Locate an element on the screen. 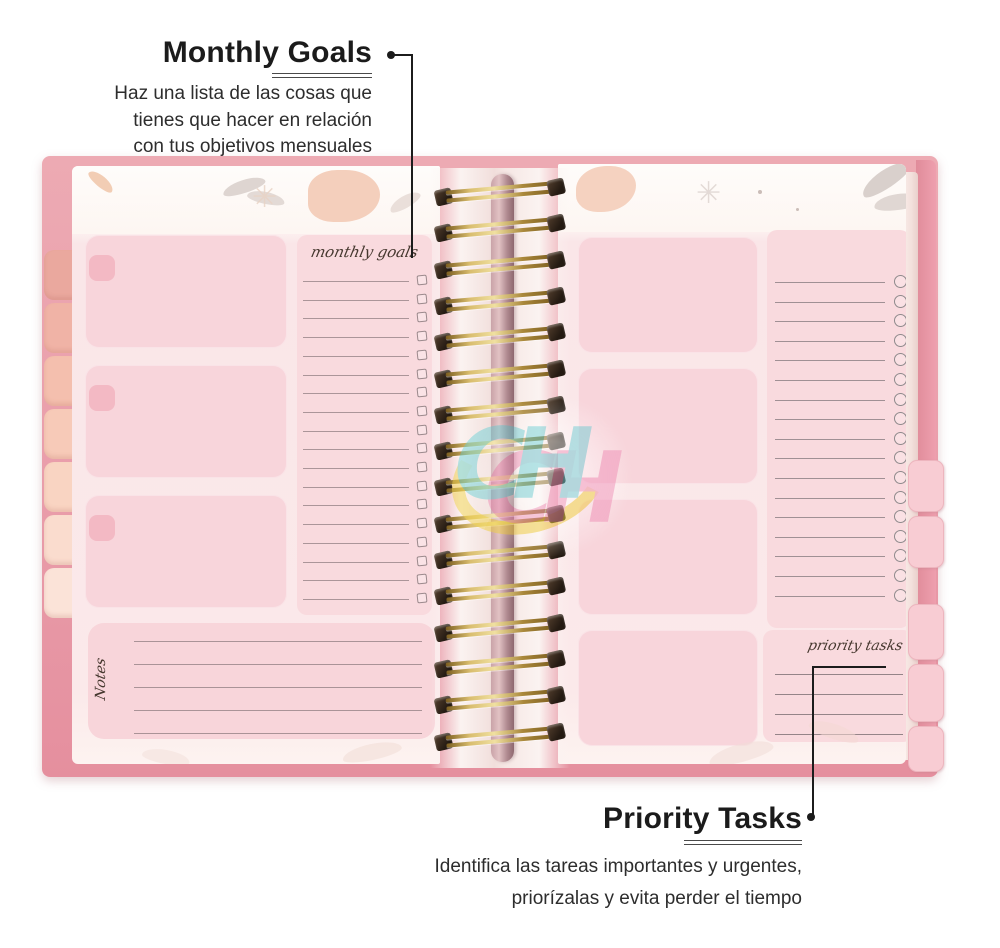 Image resolution: width=1000 pixels, height=948 pixels. priority-tasks-title: Priority Tasks is located at coordinates (702, 818).